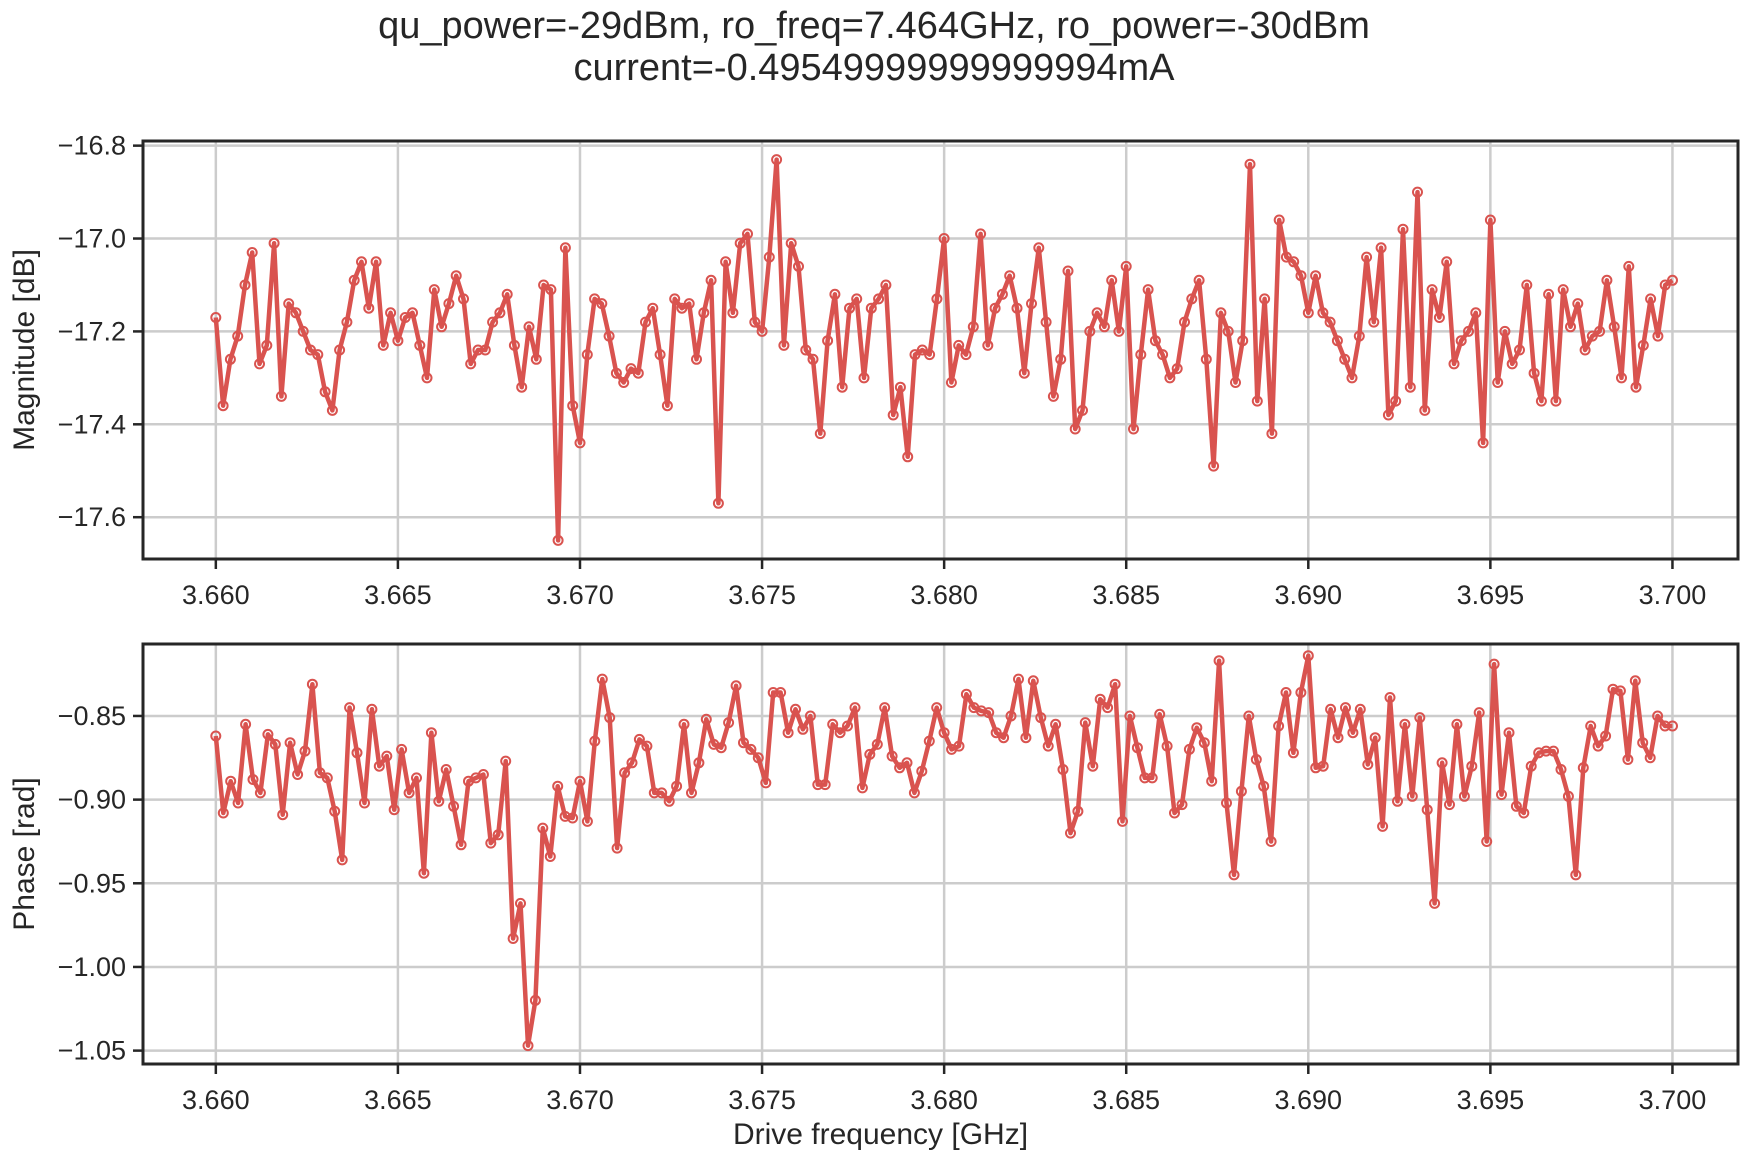  I want to click on phase-y-tick-label: −1.05, so click(92, 1051).